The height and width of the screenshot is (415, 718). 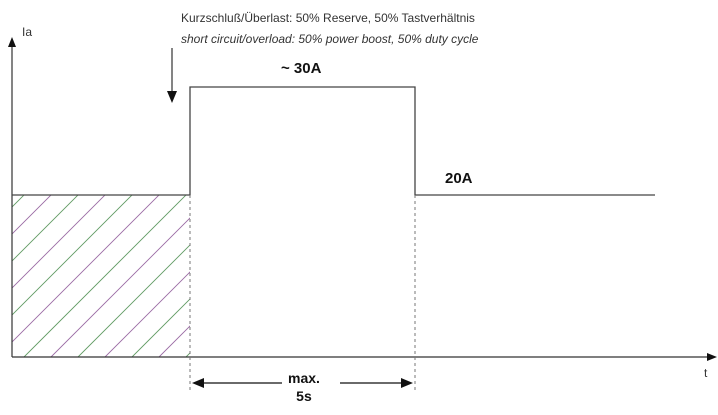 I want to click on duration-label-max: max., so click(x=304, y=378).